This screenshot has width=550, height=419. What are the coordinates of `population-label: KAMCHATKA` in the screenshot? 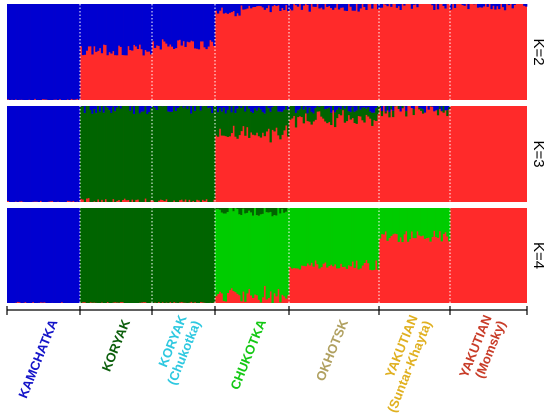 It's located at (37, 359).